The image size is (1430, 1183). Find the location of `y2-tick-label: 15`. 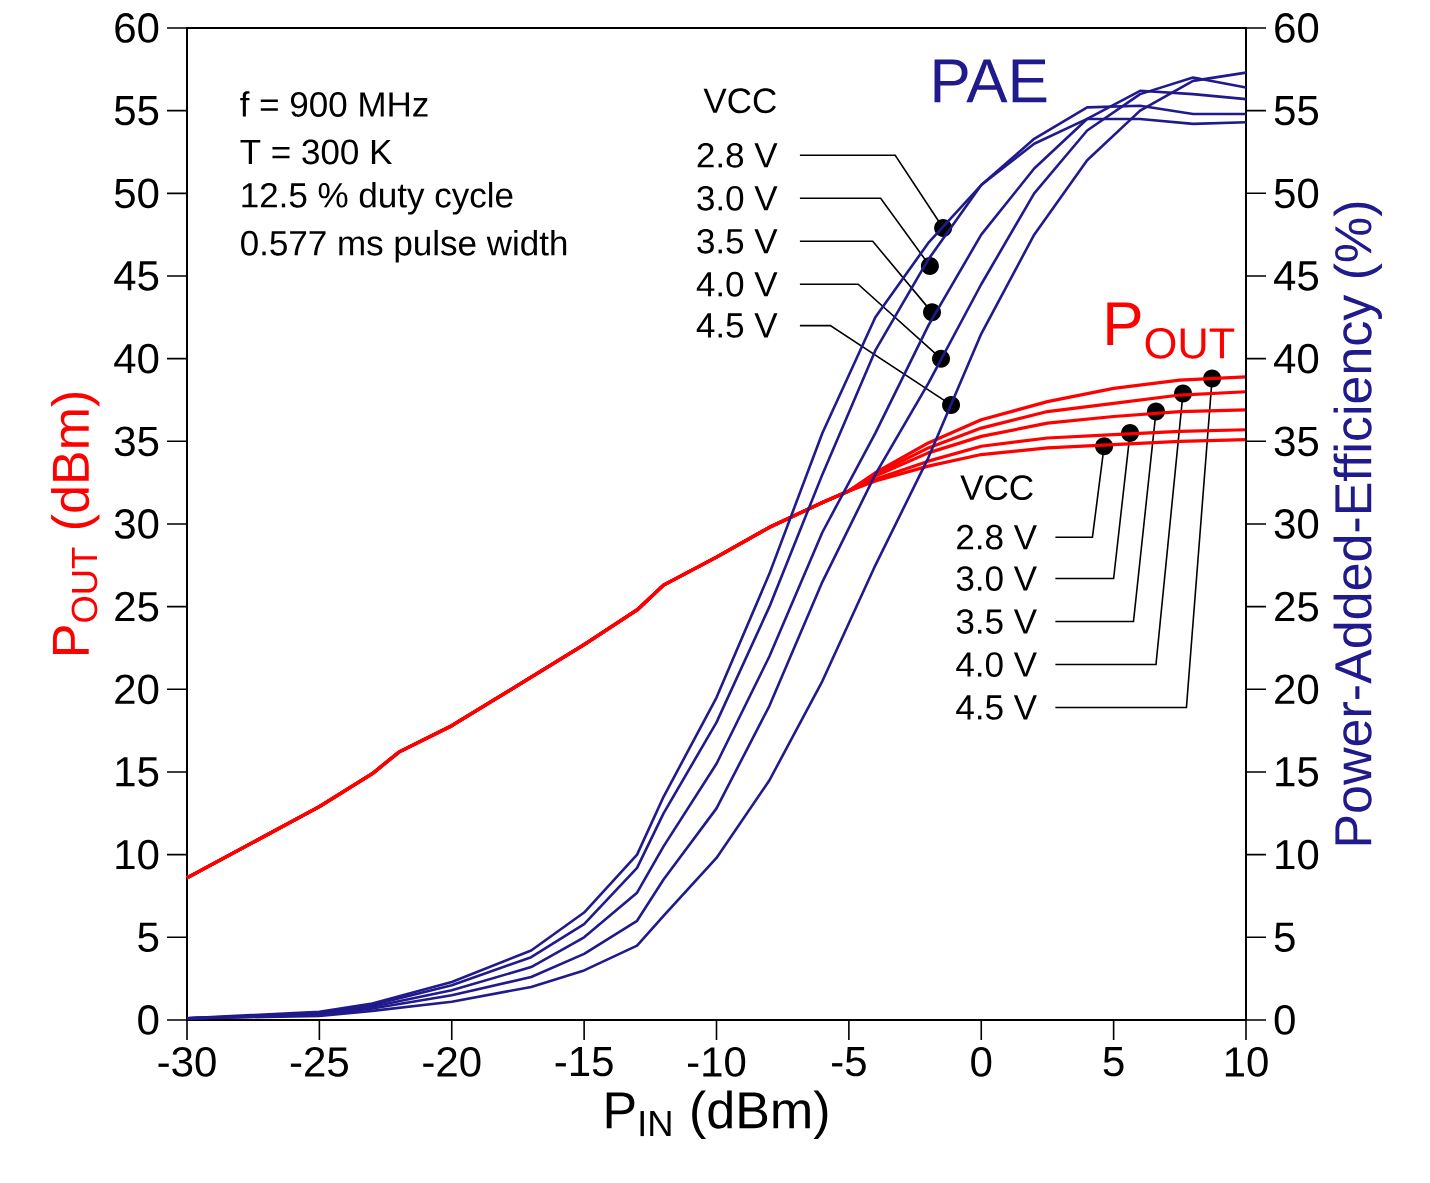

y2-tick-label: 15 is located at coordinates (1297, 772).